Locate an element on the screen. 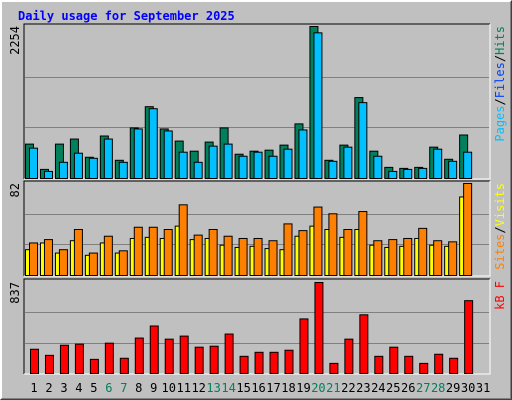  x-tick-label: 19 is located at coordinates (303, 388).